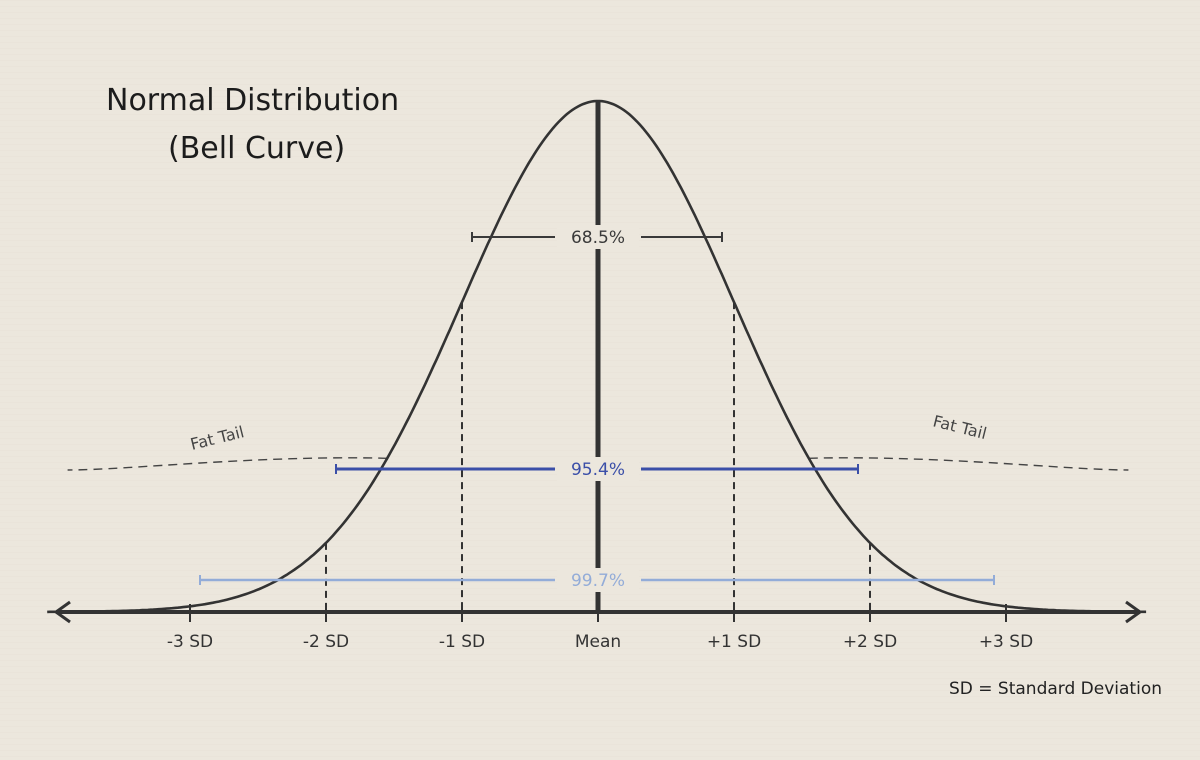 The height and width of the screenshot is (760, 1200). I want to click on range-label: 68.5%, so click(598, 238).